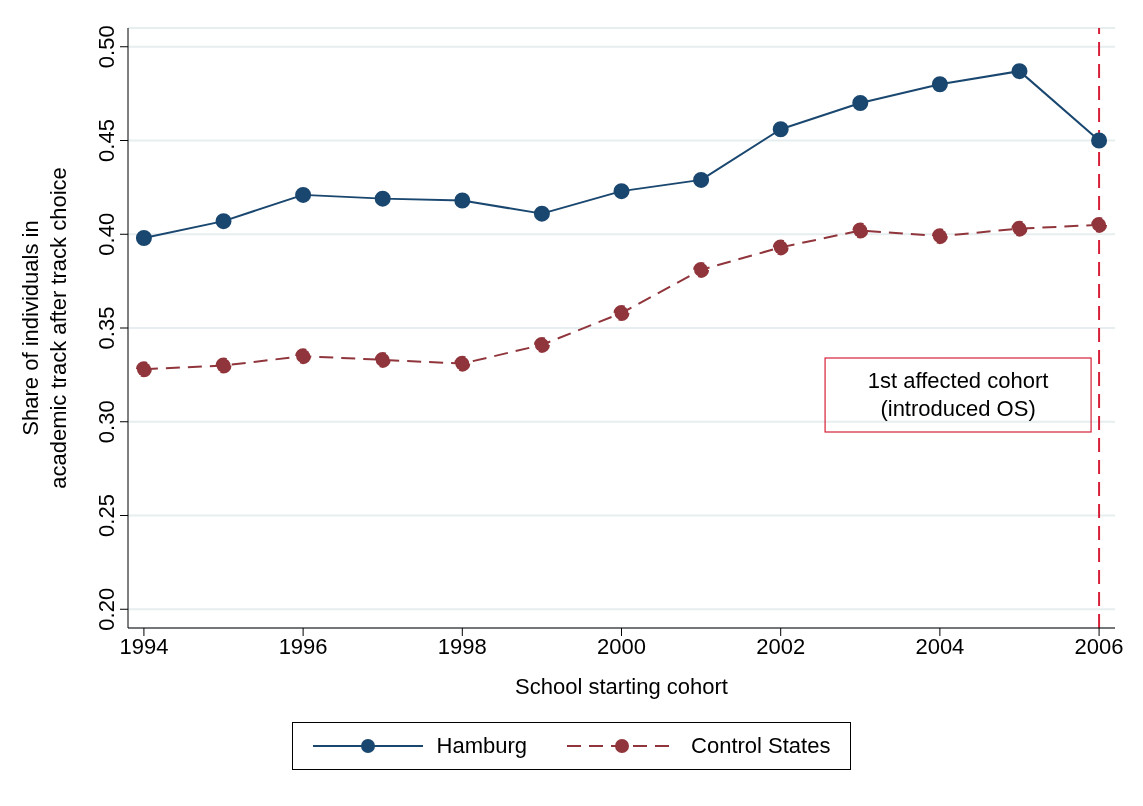 This screenshot has width=1143, height=806. Describe the element at coordinates (1099, 646) in the screenshot. I see `x-tick-label: 2006` at that location.